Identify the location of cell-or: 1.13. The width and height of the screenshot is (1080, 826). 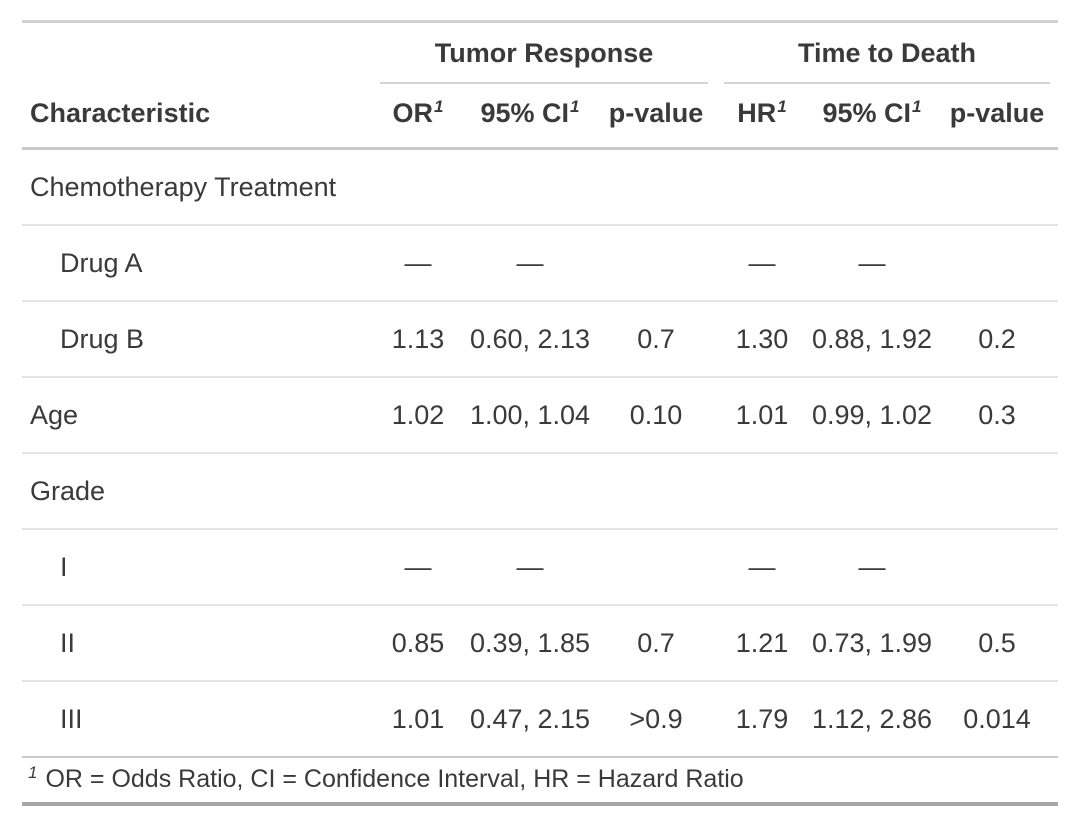
(418, 339).